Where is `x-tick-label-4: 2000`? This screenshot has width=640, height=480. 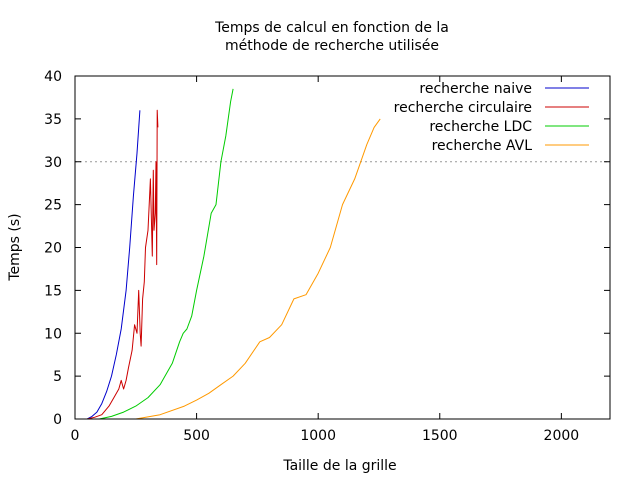
x-tick-label-4: 2000 is located at coordinates (562, 436).